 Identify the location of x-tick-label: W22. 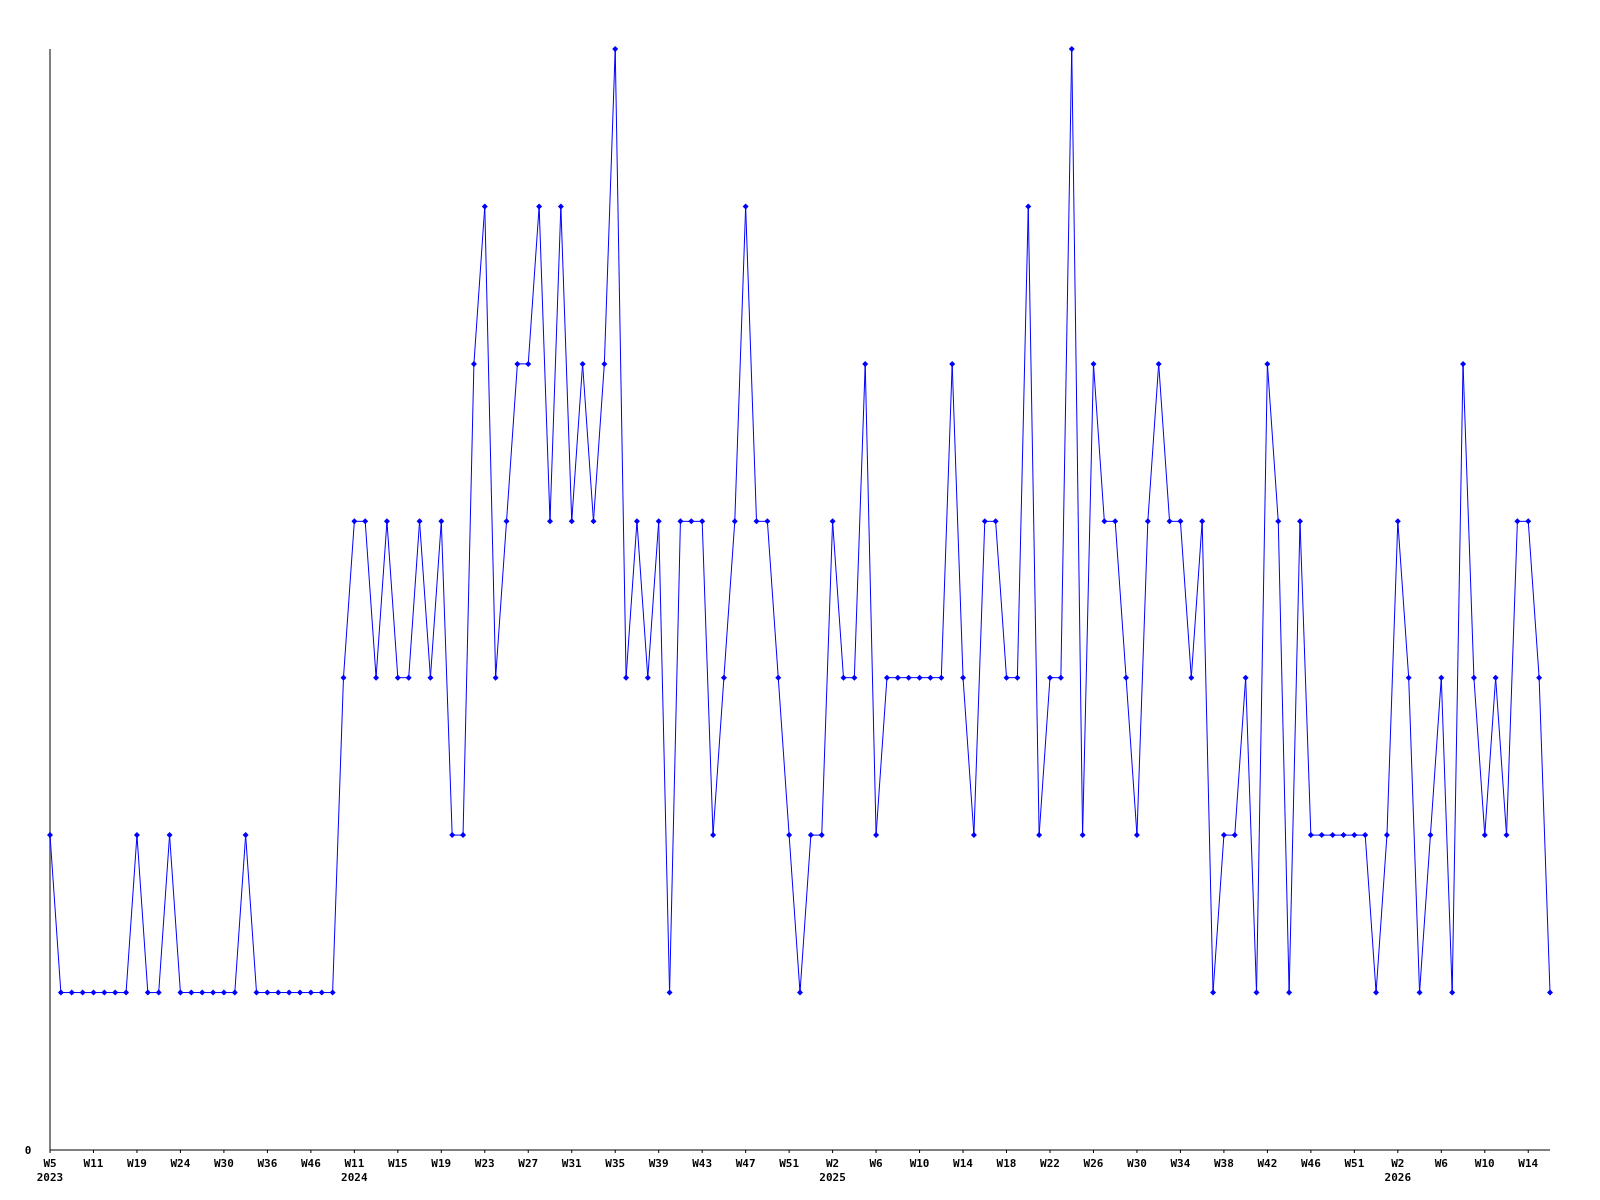
(1050, 1163).